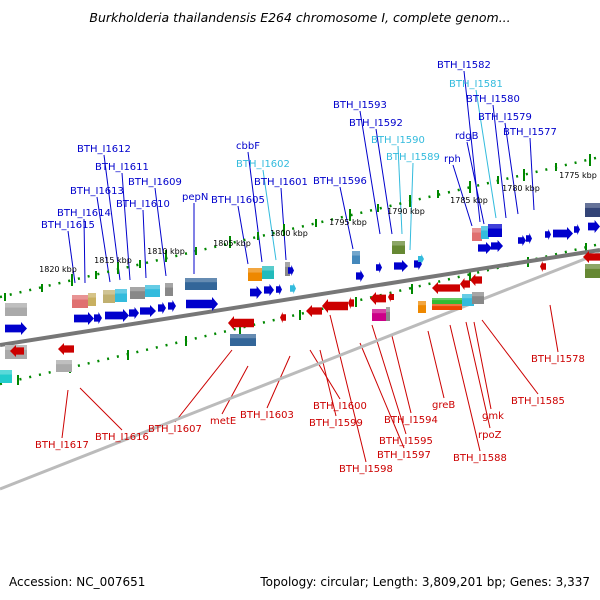 This screenshot has width=600, height=600. Describe the element at coordinates (406, 441) in the screenshot. I see `reverse-gene-label: BTH_I1595` at that location.